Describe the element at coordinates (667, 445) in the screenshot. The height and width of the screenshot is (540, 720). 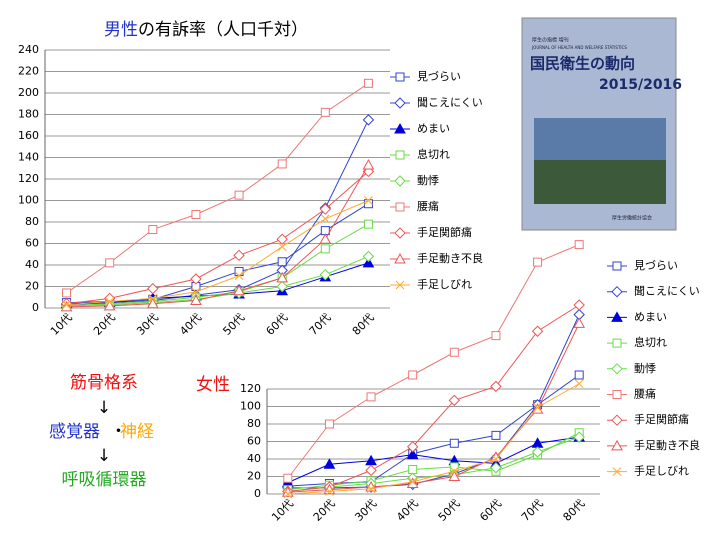
I see `legend-label: 手足動き不良` at that location.